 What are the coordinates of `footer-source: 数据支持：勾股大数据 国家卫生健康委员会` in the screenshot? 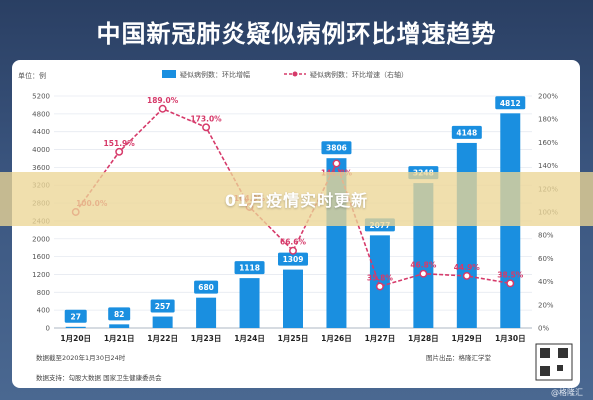 It's located at (99, 377).